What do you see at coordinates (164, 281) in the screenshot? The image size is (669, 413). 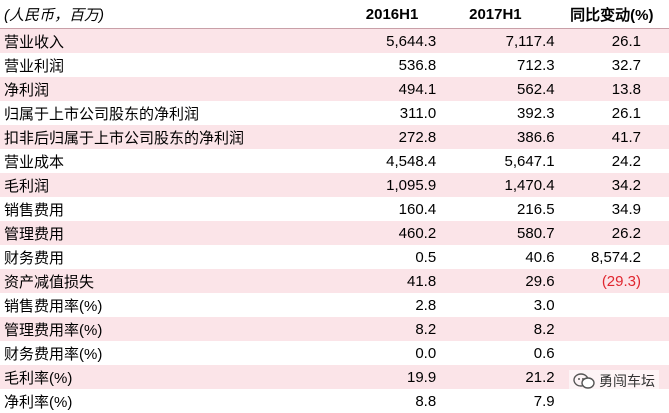 I see `row-label: 资产减值损失` at bounding box center [164, 281].